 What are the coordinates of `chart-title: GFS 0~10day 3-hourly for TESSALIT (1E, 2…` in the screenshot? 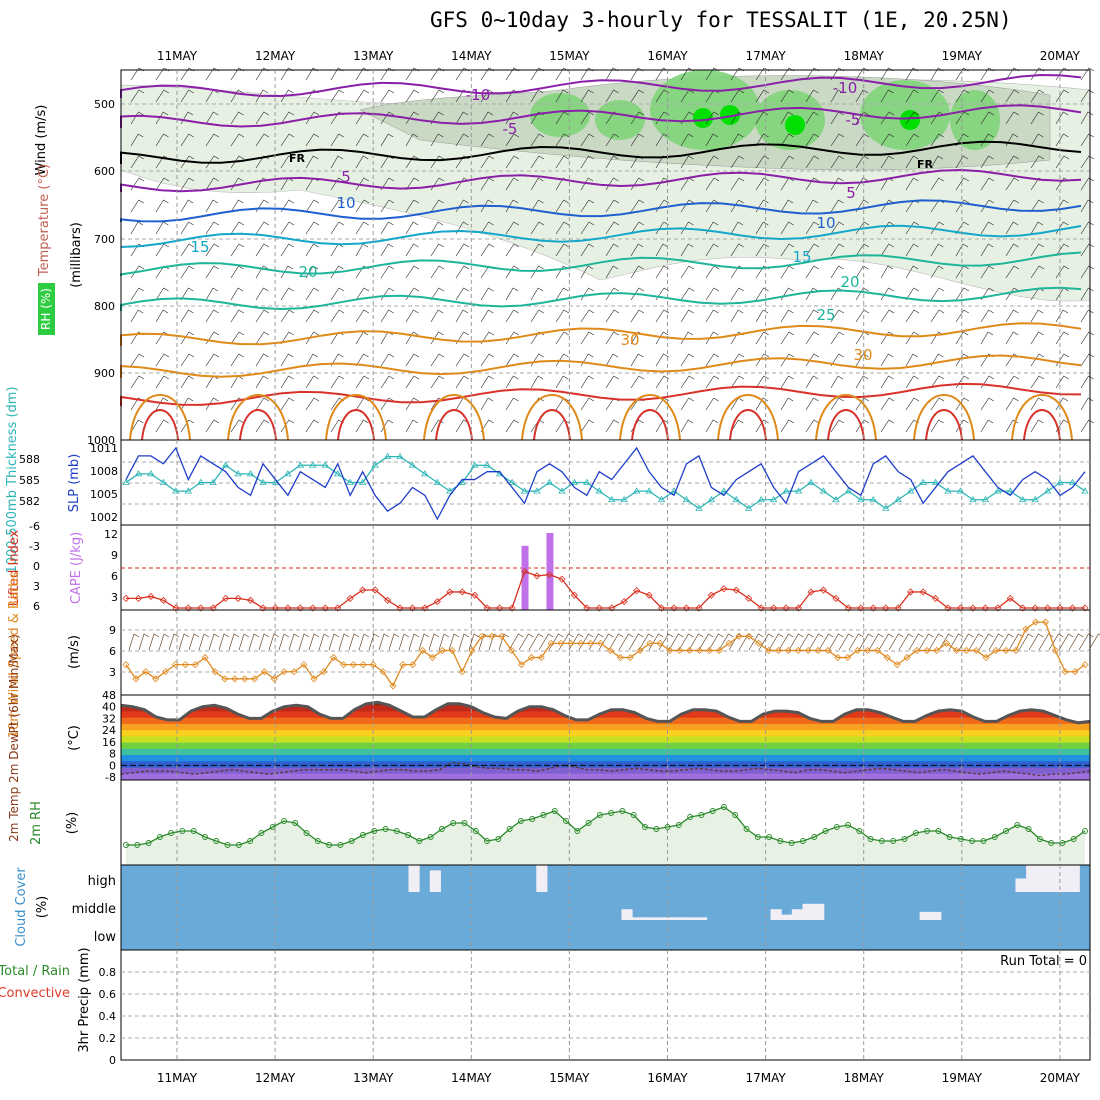 It's located at (721, 20).